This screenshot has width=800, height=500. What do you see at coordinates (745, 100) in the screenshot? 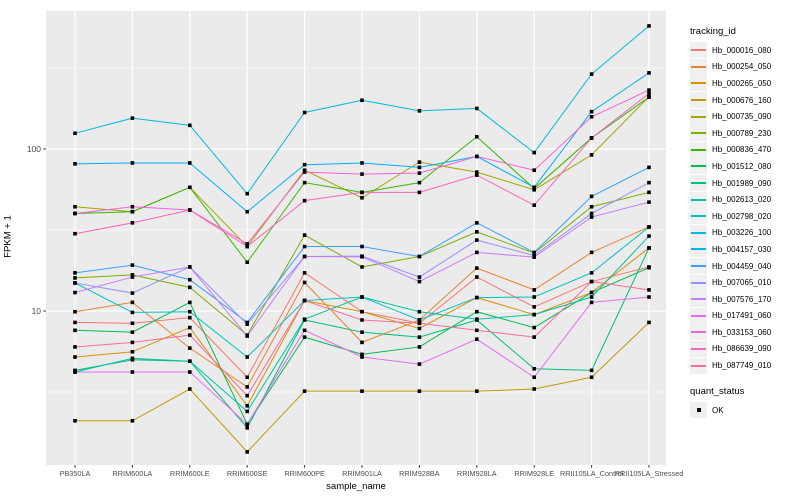
I see `legend-item: Hb_000676_160` at bounding box center [745, 100].